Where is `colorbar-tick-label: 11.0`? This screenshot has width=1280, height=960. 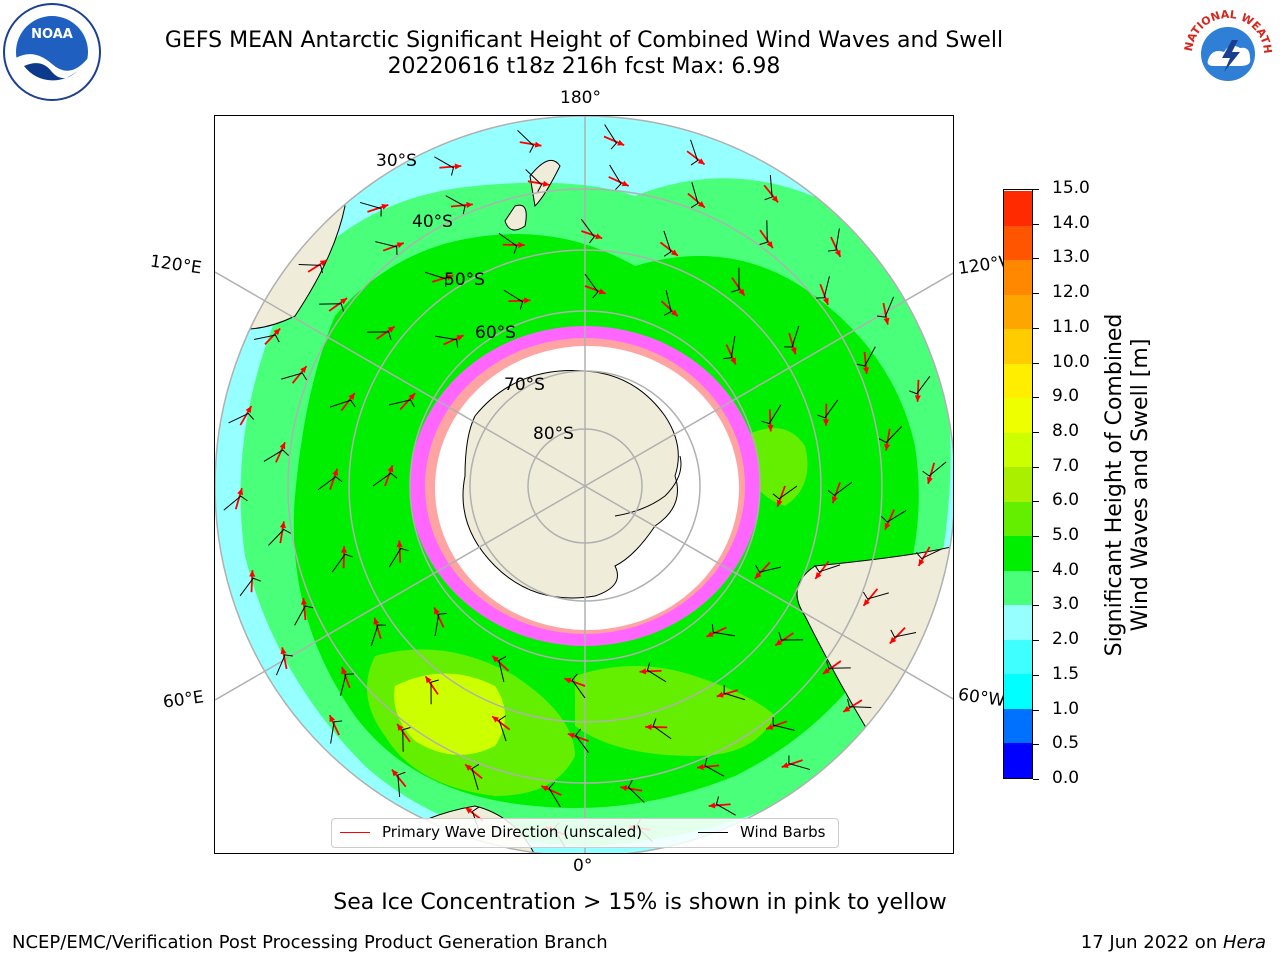 colorbar-tick-label: 11.0 is located at coordinates (1071, 326).